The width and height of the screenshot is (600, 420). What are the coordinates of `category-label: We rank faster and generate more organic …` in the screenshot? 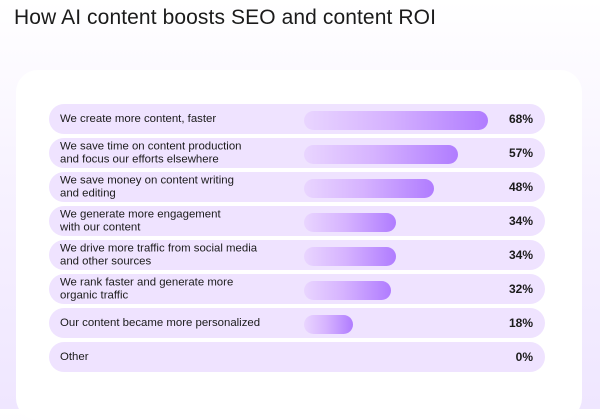 It's located at (147, 289).